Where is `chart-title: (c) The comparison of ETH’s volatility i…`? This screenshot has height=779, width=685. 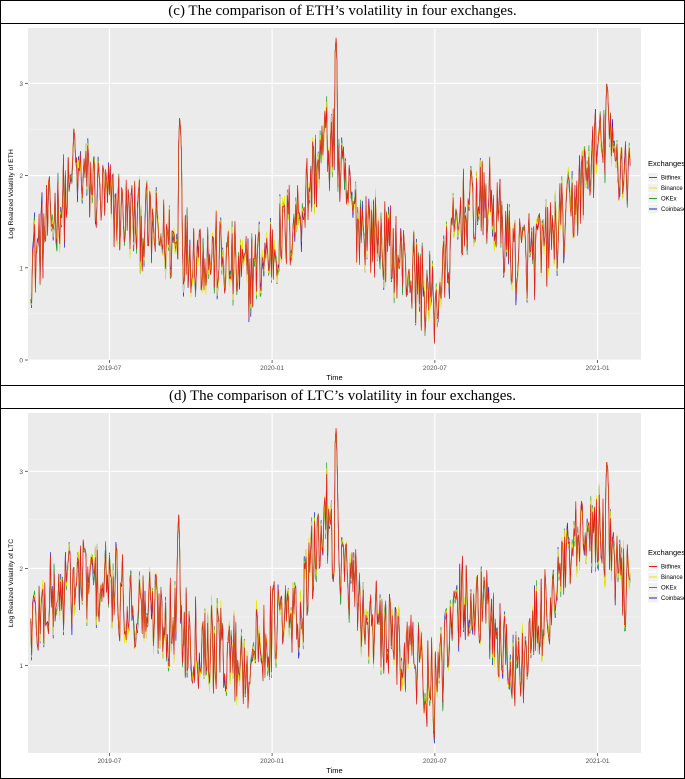
chart-title: (c) The comparison of ETH’s volatility i… is located at coordinates (342, 11).